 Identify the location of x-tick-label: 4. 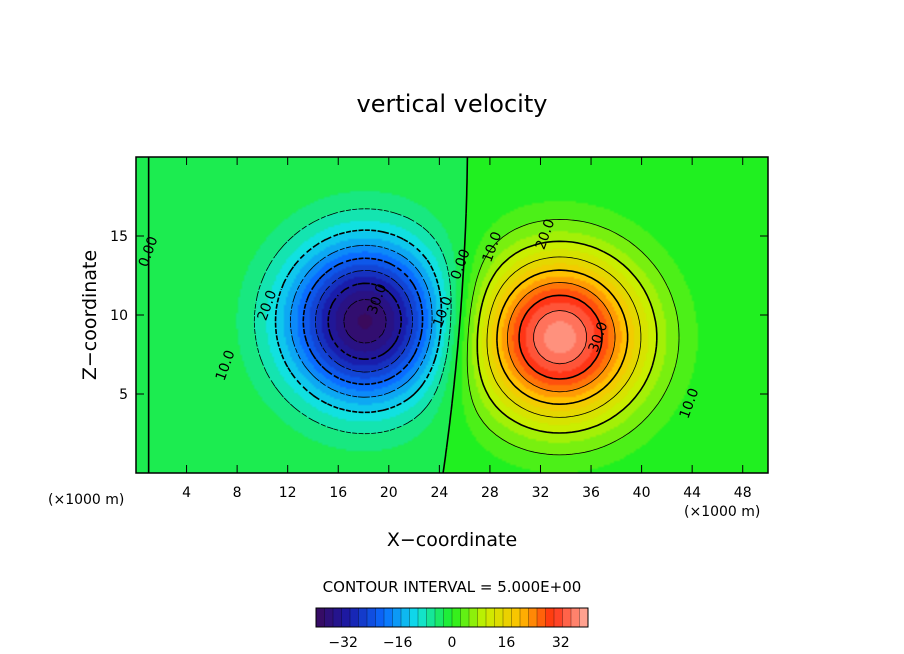
(186, 493).